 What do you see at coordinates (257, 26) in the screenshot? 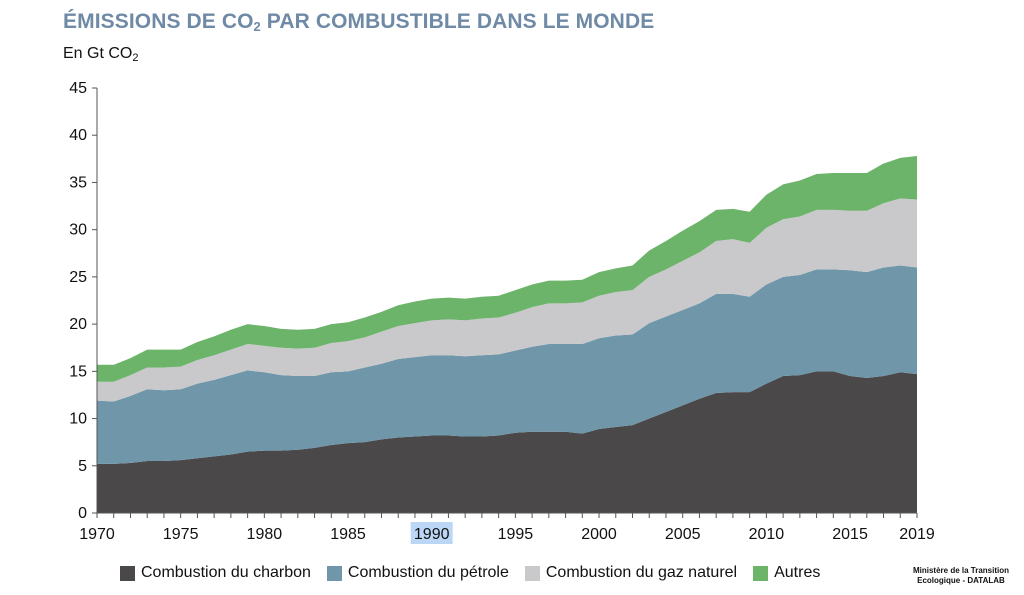
I see `title-subscript: 2` at bounding box center [257, 26].